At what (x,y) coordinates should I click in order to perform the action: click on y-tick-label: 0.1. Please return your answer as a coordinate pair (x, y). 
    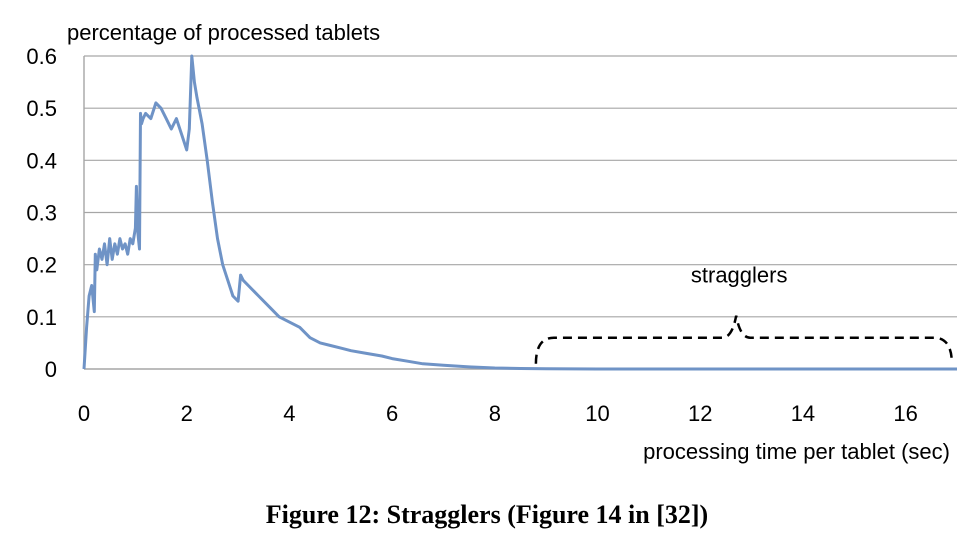
    Looking at the image, I should click on (41, 317).